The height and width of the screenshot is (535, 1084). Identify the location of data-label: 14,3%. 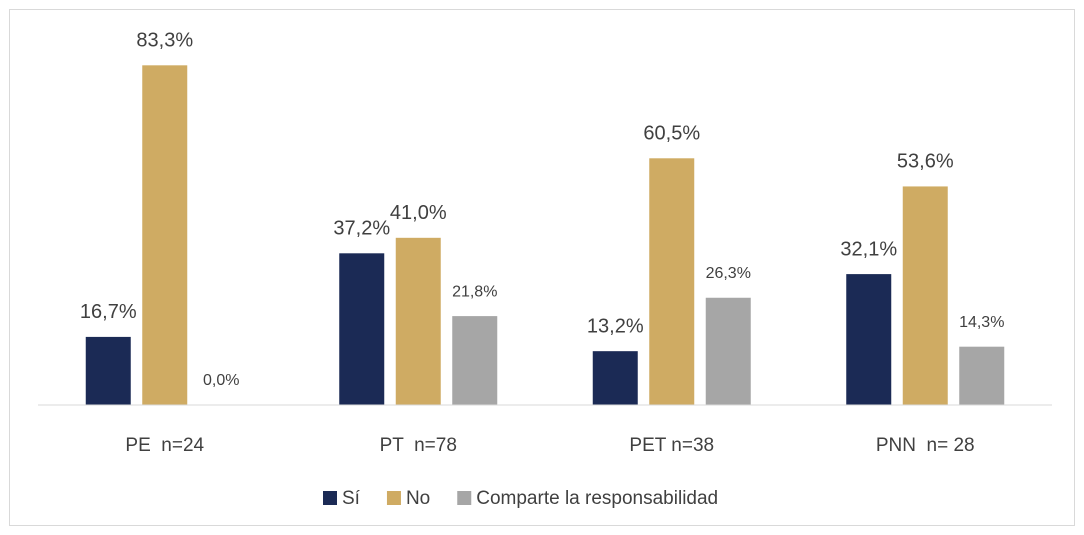
(981, 322).